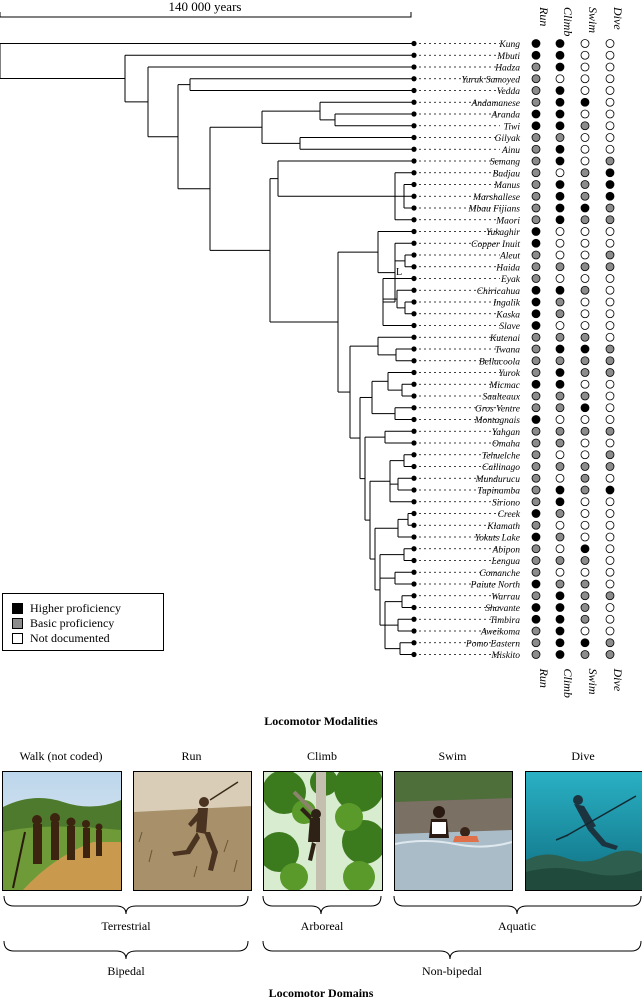  I want to click on trait-dot-badjau-dive, so click(610, 173).